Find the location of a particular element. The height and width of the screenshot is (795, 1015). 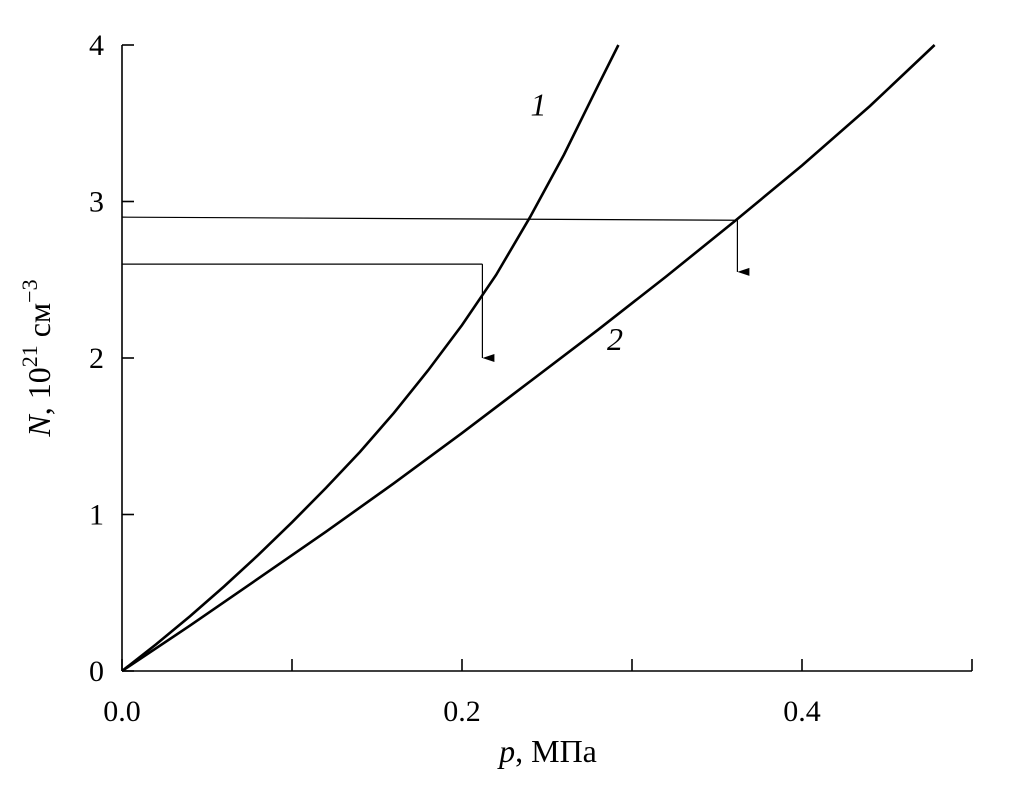

y-axis-label-unit-exp: −3 is located at coordinates (29, 290).